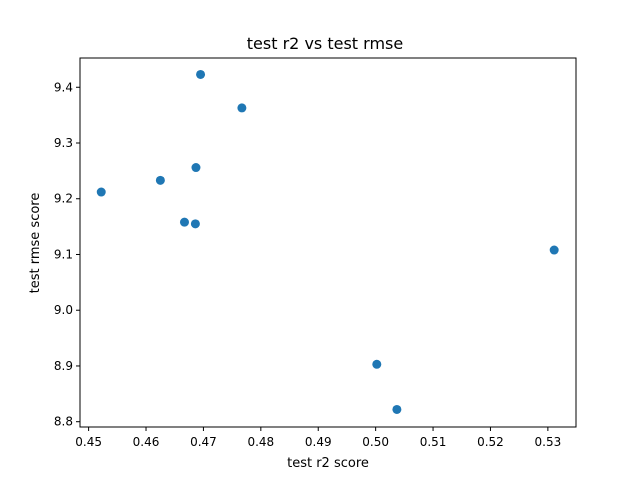  What do you see at coordinates (433, 442) in the screenshot?
I see `x-tick-label: 0.51` at bounding box center [433, 442].